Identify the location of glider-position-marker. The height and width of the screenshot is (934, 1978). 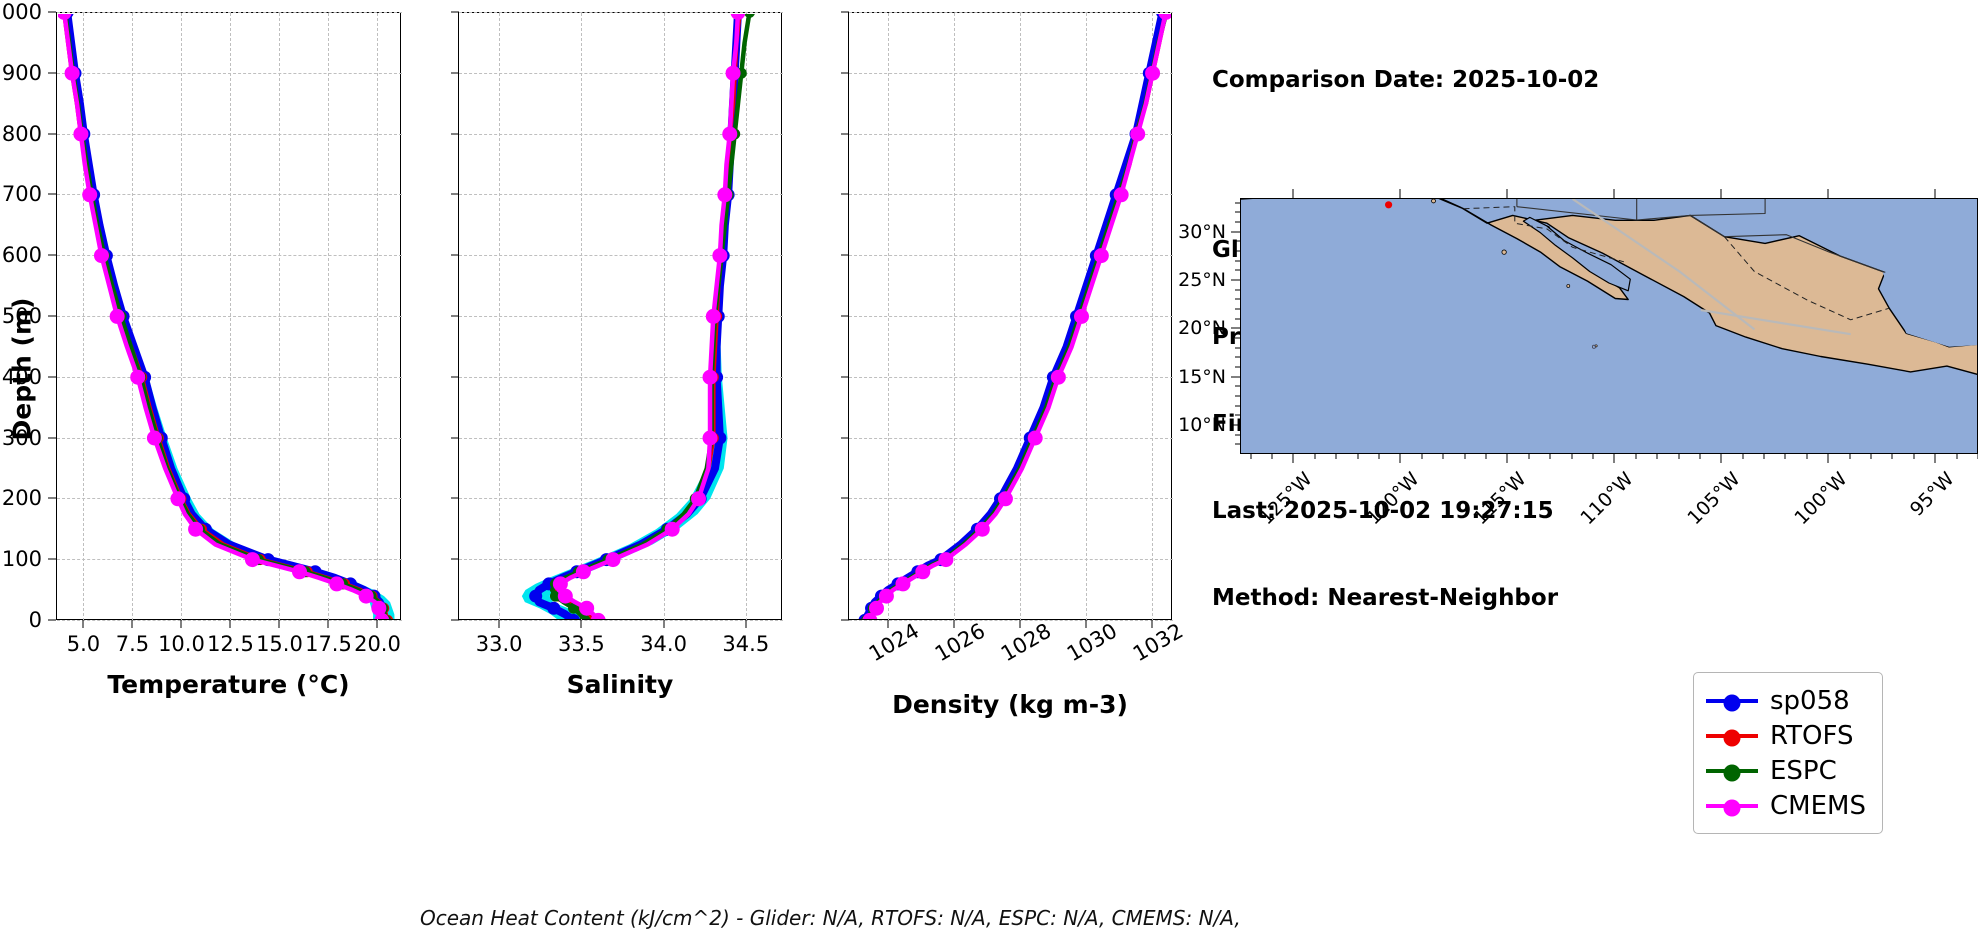
(1389, 205).